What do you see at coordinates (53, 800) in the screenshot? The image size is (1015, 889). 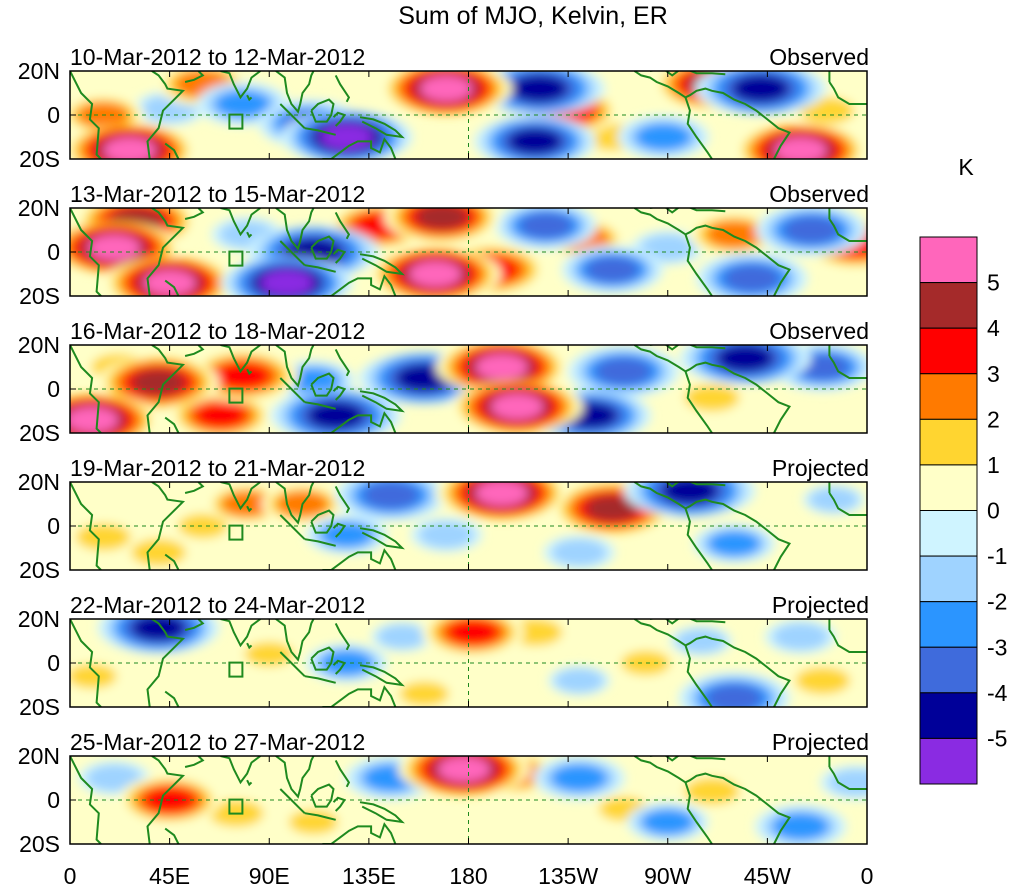 I see `y-tick-label: 0` at bounding box center [53, 800].